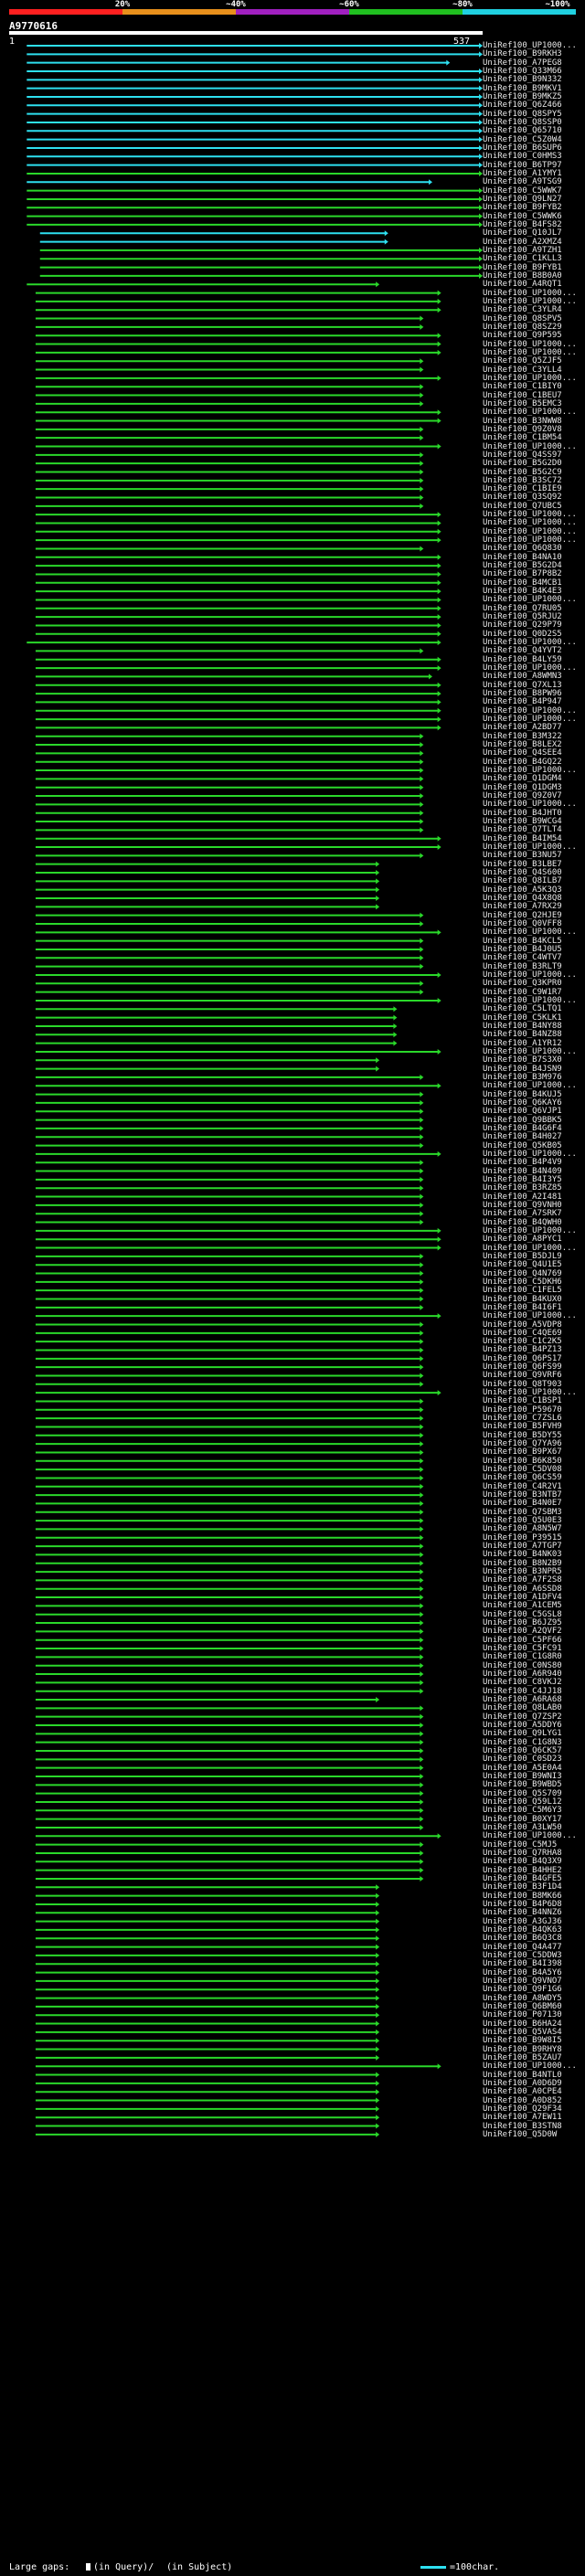  I want to click on hit-label: UniRef100_C5LTQ1, so click(522, 1009).